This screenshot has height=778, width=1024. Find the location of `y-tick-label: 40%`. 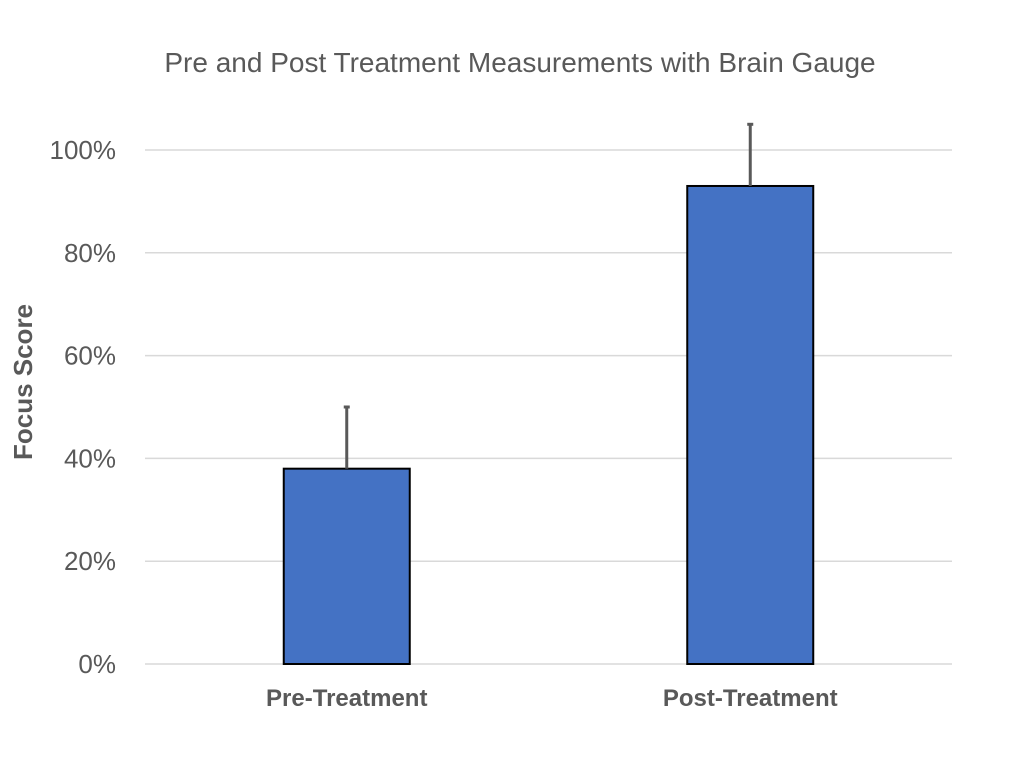

y-tick-label: 40% is located at coordinates (90, 458).